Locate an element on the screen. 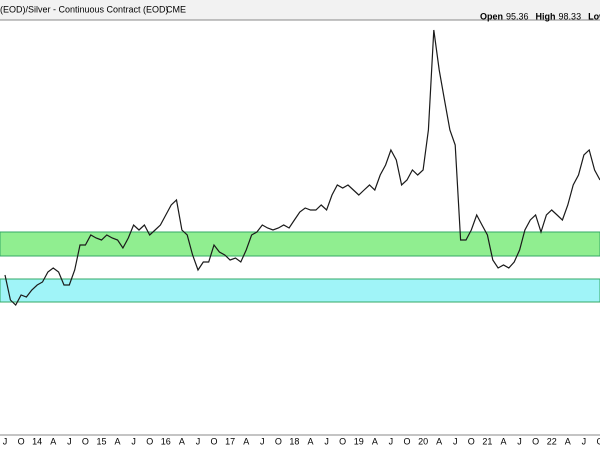 The width and height of the screenshot is (600, 450). ohlc-value: 95.36 is located at coordinates (517, 16).